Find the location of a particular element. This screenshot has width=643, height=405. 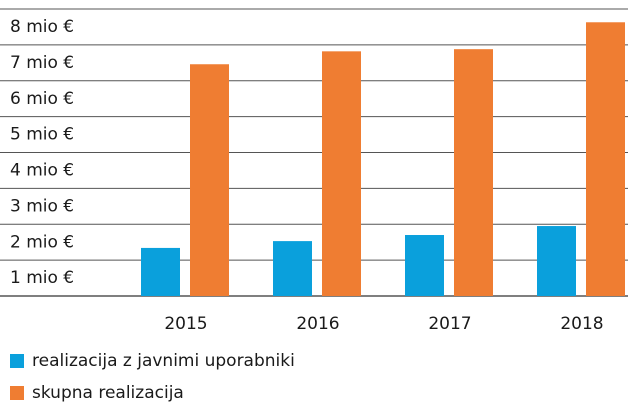

y-tick-label: 4 mio € is located at coordinates (42, 171).